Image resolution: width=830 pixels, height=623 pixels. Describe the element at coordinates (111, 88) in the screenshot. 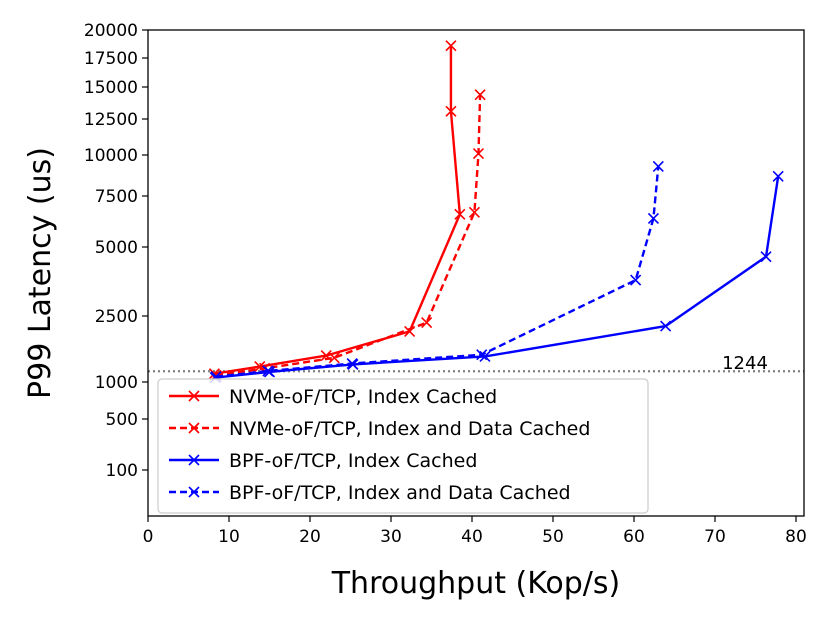

I see `y-tick-label: 15000` at that location.